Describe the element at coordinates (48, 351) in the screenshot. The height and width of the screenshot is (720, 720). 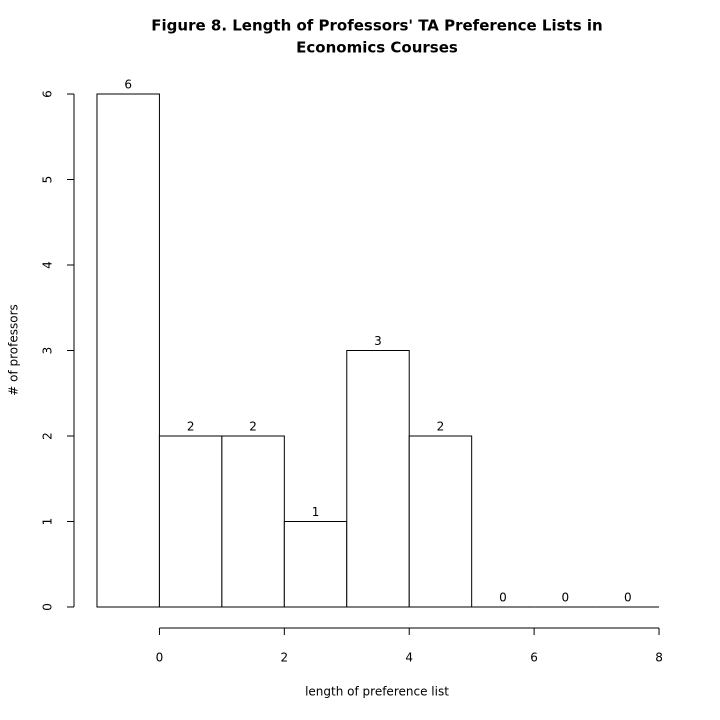
I see `y-tick-label: 3` at that location.